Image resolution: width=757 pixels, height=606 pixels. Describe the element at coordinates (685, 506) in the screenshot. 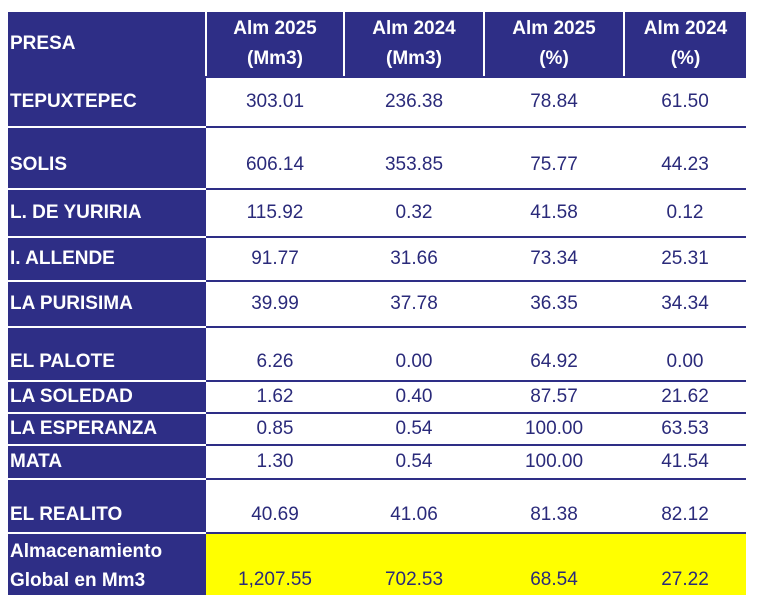

I see `value-cell: 82.12` at that location.